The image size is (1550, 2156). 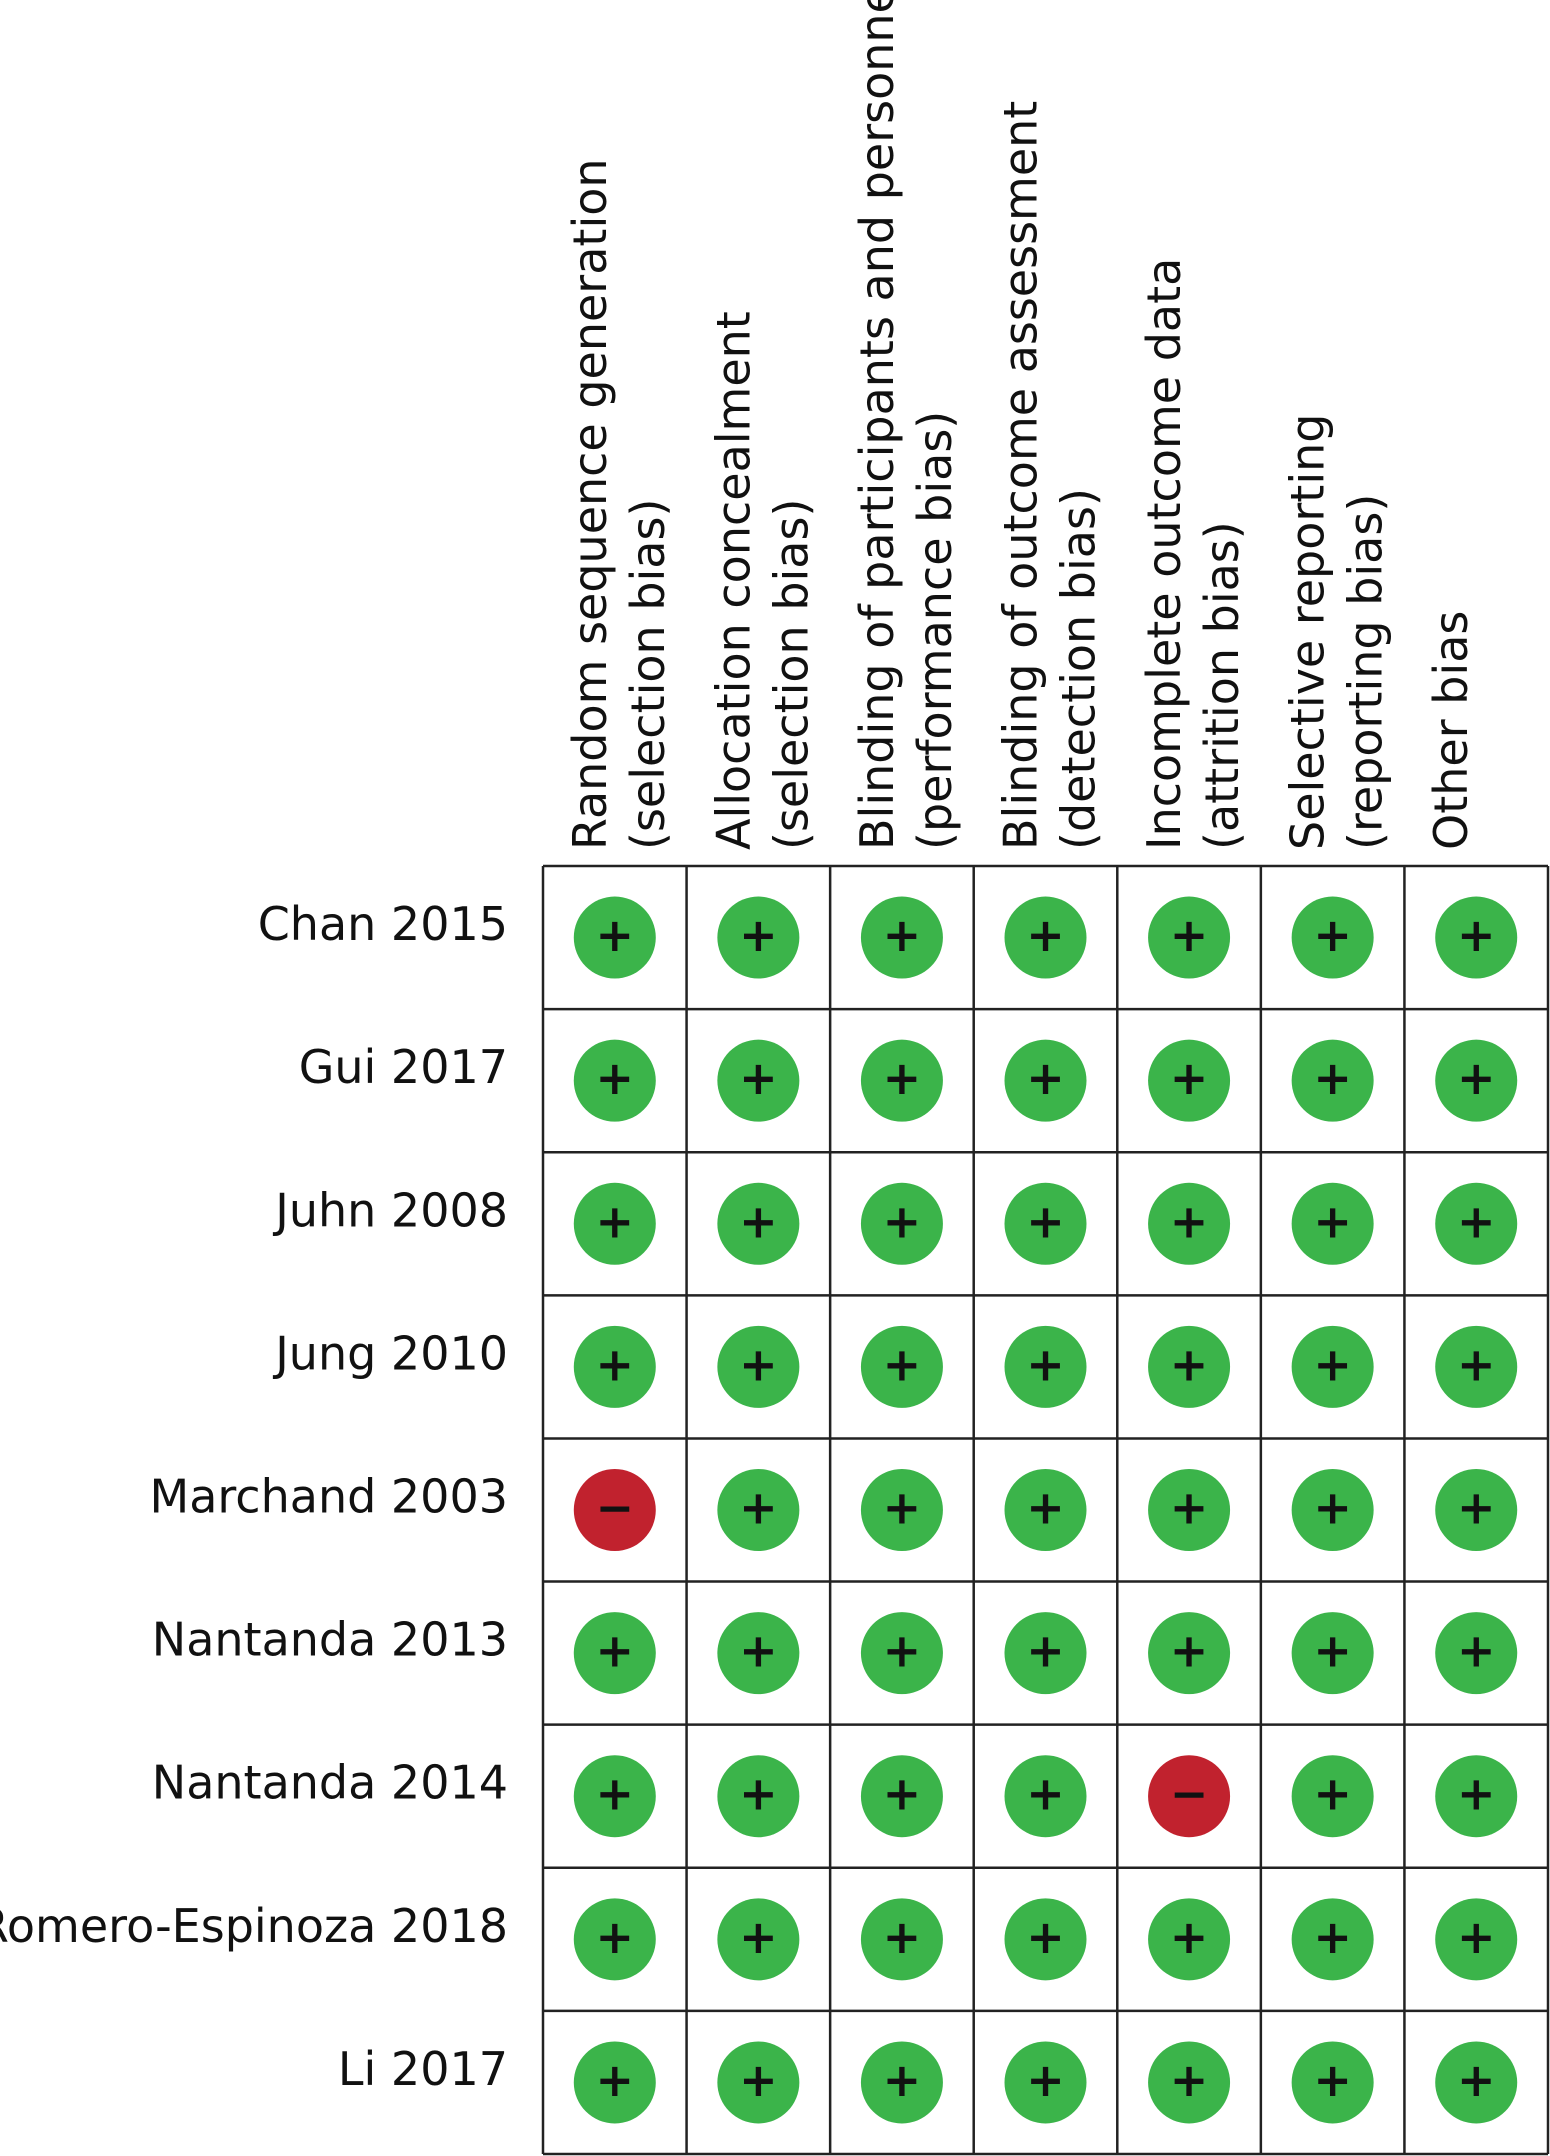 I want to click on column-header-bias-type: (reporting bias), so click(x=1366, y=672).